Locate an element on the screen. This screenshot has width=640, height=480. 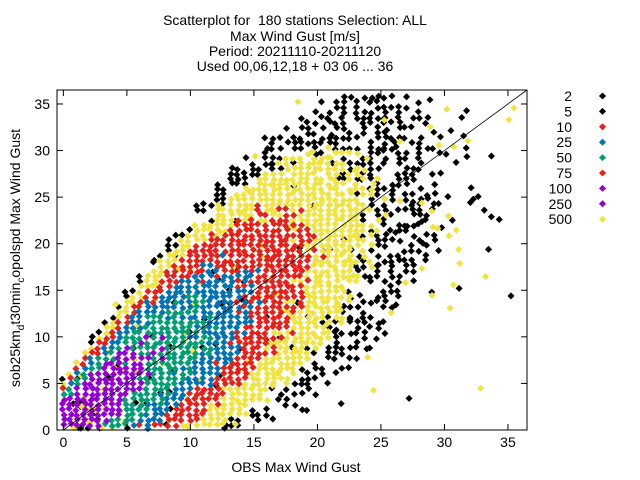
y-tick-label: 20 is located at coordinates (42, 244).